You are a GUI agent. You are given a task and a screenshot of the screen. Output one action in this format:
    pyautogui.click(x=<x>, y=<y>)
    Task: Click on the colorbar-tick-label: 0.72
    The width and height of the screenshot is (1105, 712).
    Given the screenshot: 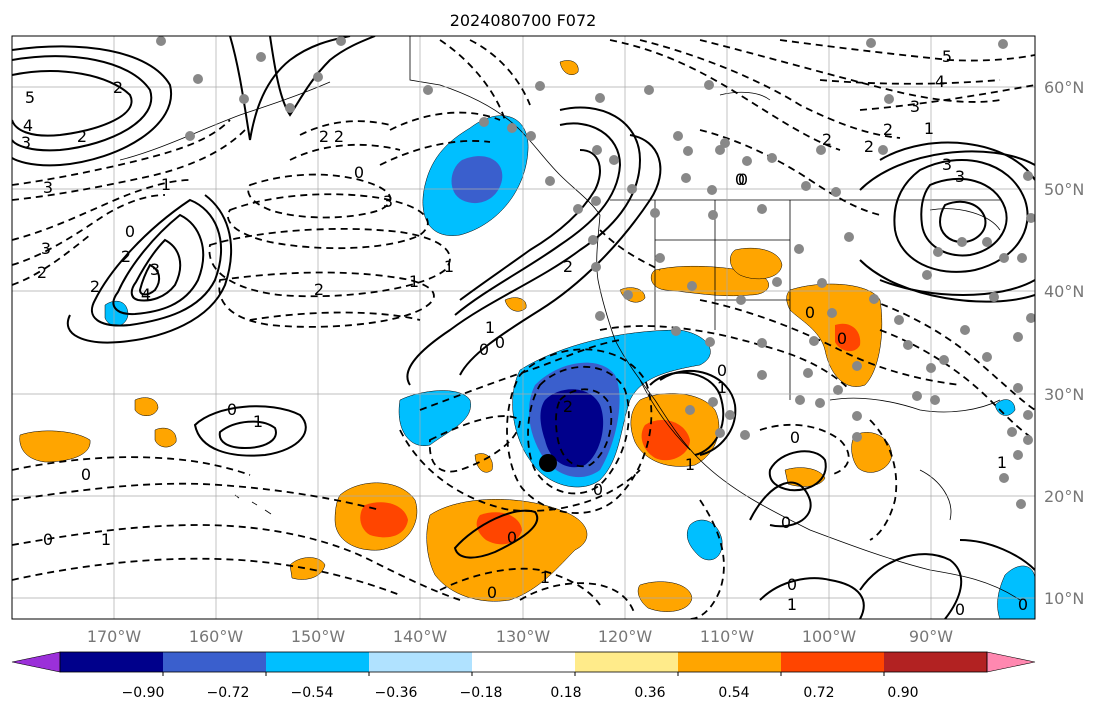 What is the action you would take?
    pyautogui.click(x=818, y=693)
    